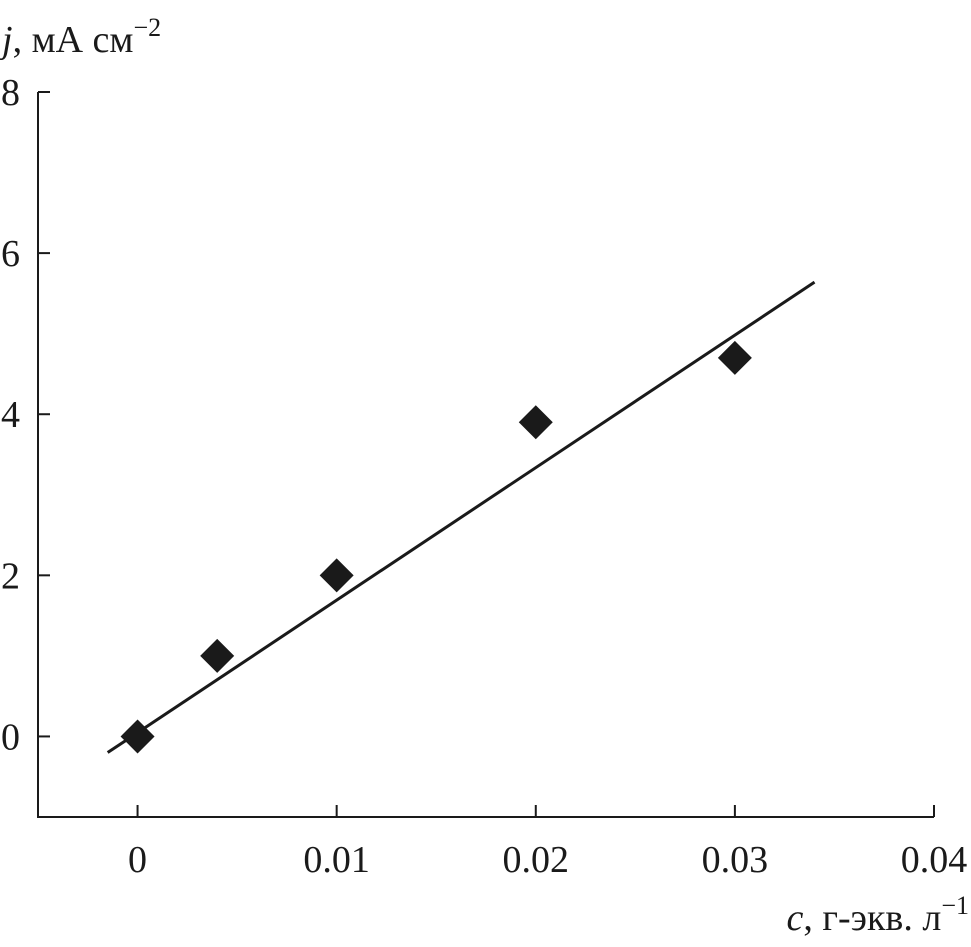 This screenshot has width=971, height=947. I want to click on y-axis-label: j, мА см−2, so click(80, 37).